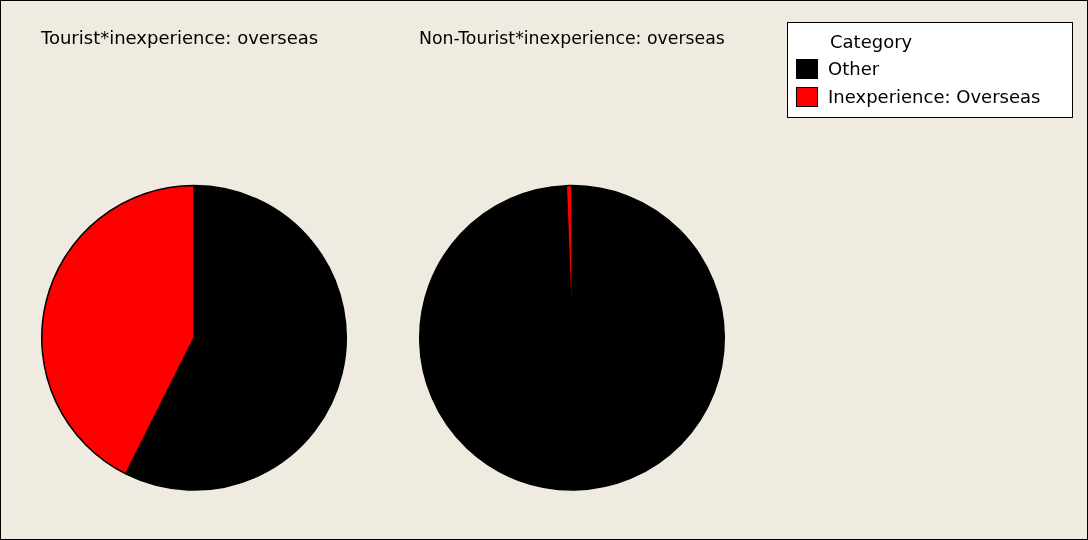 Image resolution: width=1088 pixels, height=540 pixels. I want to click on legend-title: Category, so click(871, 42).